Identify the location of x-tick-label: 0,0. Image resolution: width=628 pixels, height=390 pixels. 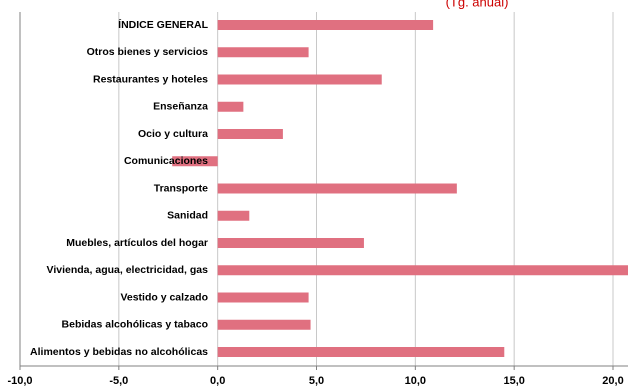
(217, 381).